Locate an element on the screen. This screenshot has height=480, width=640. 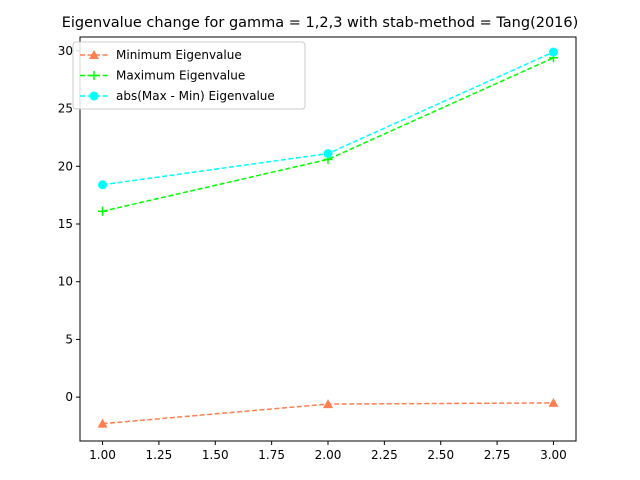
y-tick-label: 20 is located at coordinates (65, 166).